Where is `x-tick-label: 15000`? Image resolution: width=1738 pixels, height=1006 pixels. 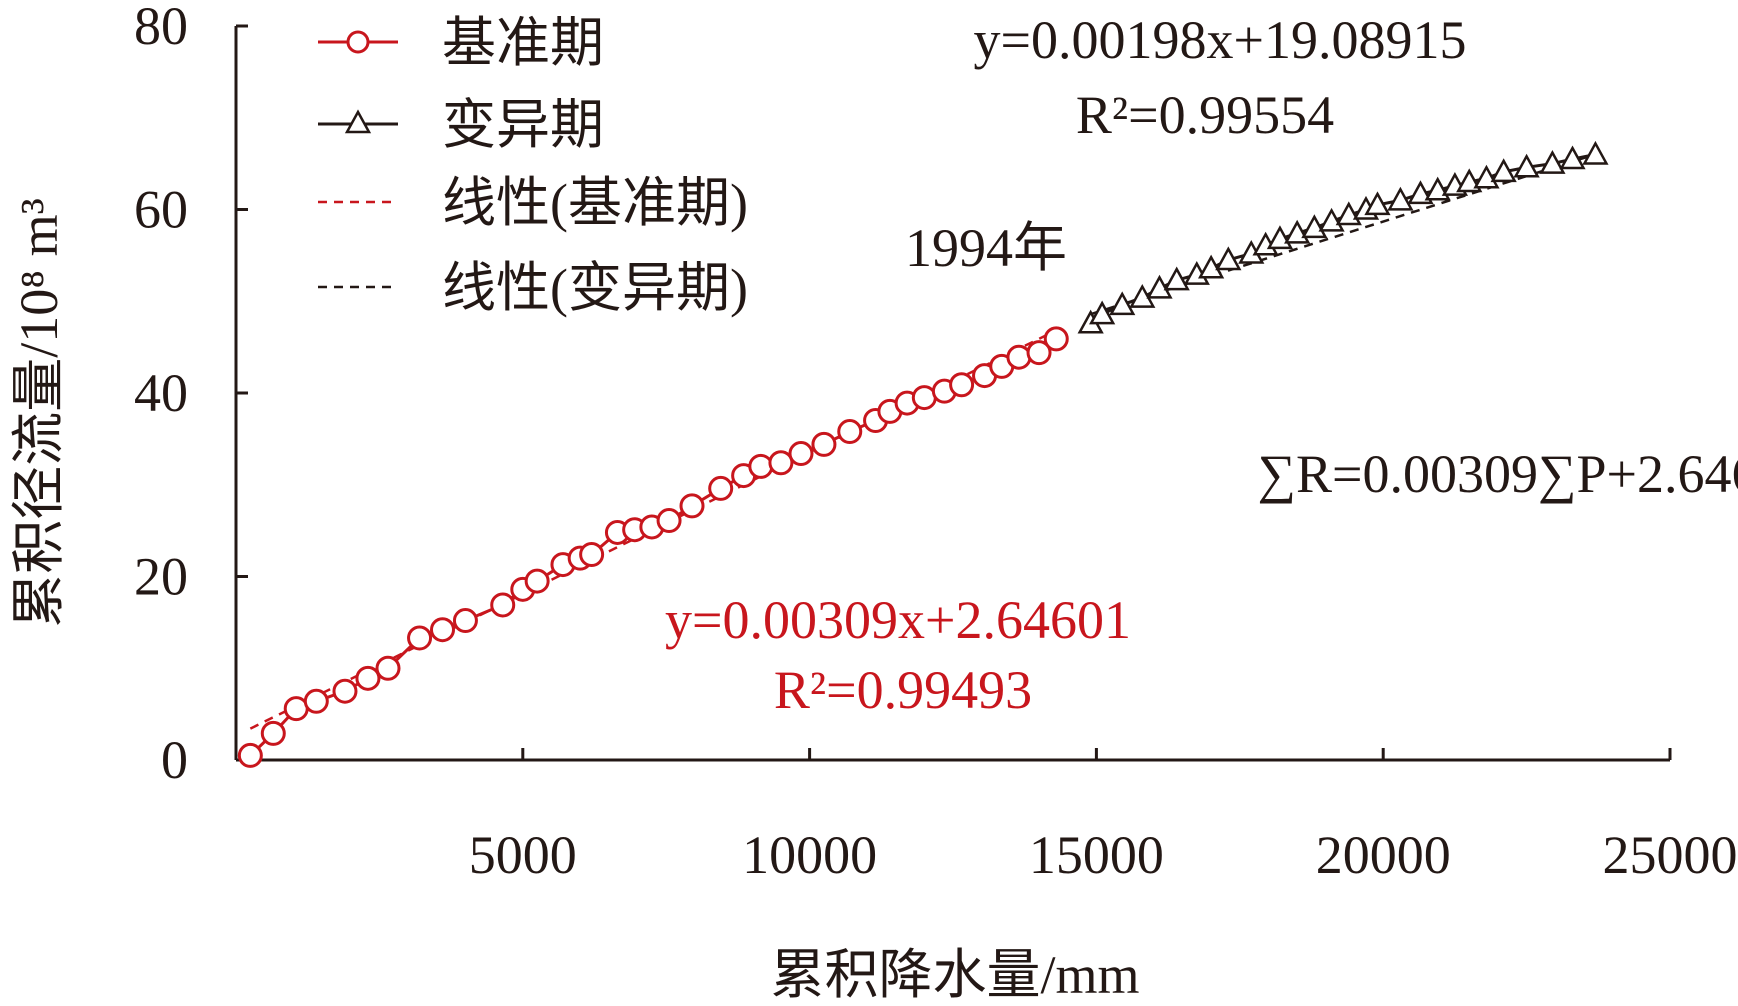
x-tick-label: 15000 is located at coordinates (1096, 855).